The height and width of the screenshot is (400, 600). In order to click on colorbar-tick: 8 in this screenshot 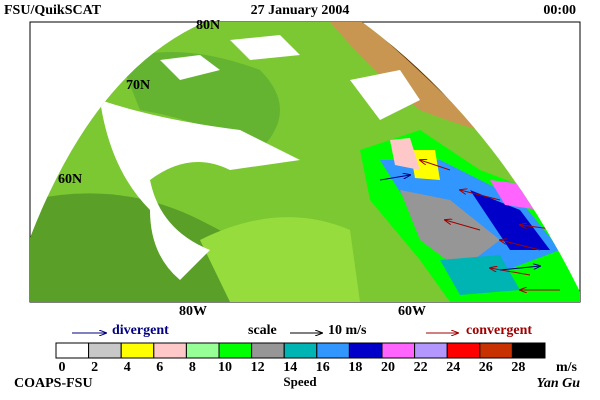, I will do `click(192, 367)`.